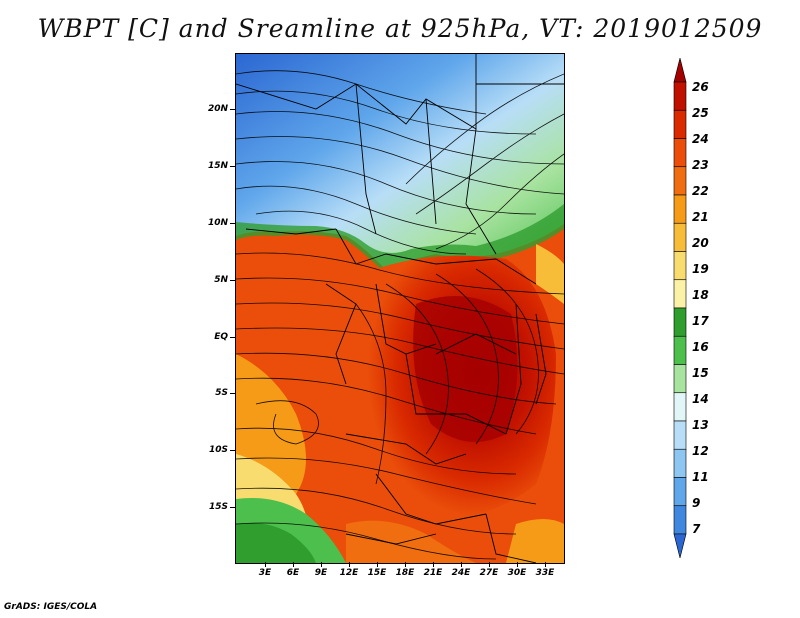 This screenshot has height=618, width=800. I want to click on color-legend-label: 14, so click(700, 399).